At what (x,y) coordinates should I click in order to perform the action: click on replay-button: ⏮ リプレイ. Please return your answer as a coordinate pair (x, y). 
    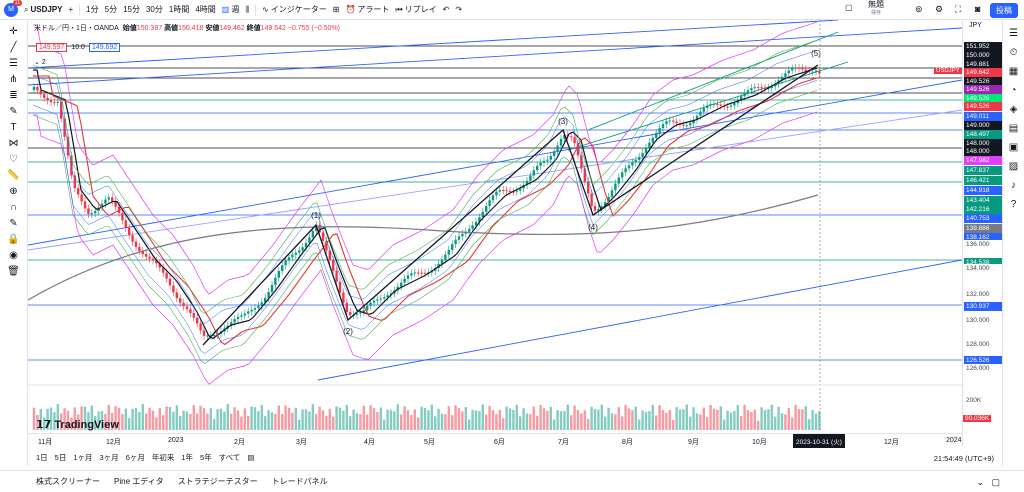
    Looking at the image, I should click on (415, 9).